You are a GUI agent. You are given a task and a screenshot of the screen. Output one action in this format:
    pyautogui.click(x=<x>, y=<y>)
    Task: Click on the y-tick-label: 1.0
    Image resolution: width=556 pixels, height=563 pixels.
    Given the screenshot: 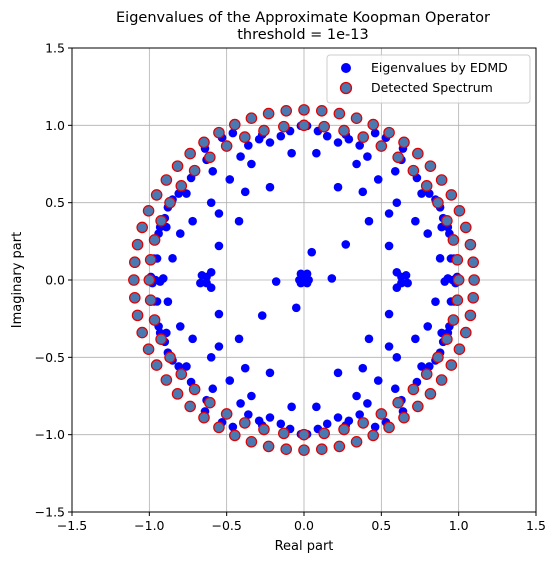 What is the action you would take?
    pyautogui.click(x=55, y=125)
    